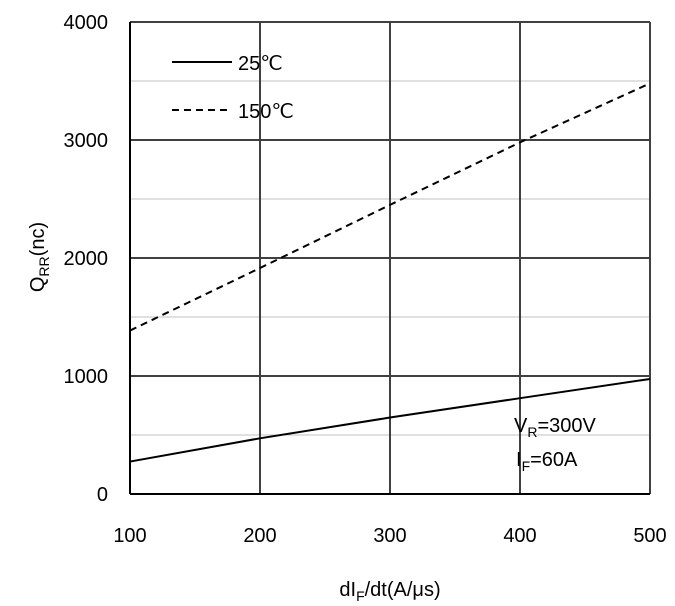  I want to click on y-tick-labels: 0 1000 2000 3000 4000, so click(86, 259).